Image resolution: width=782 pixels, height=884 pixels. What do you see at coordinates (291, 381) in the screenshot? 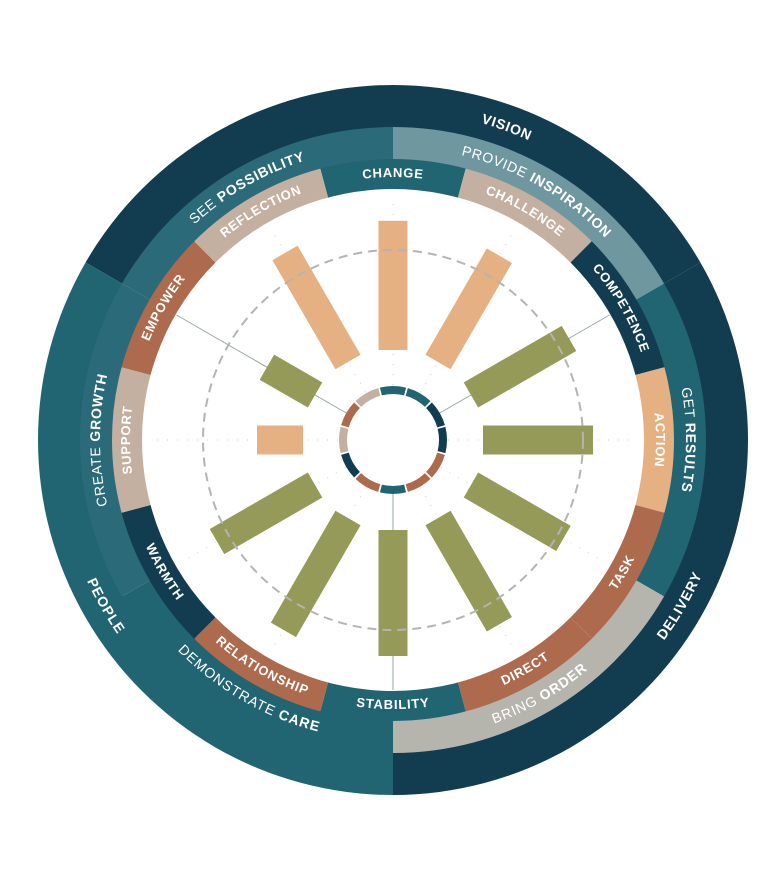
I see `bar-empower` at bounding box center [291, 381].